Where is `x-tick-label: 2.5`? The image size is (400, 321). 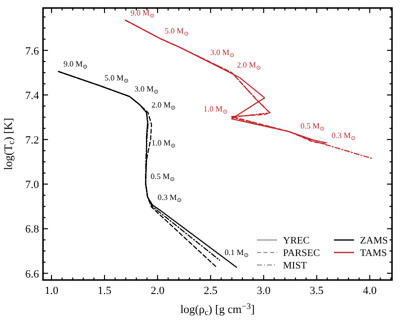 x-tick-label: 2.5 is located at coordinates (211, 291).